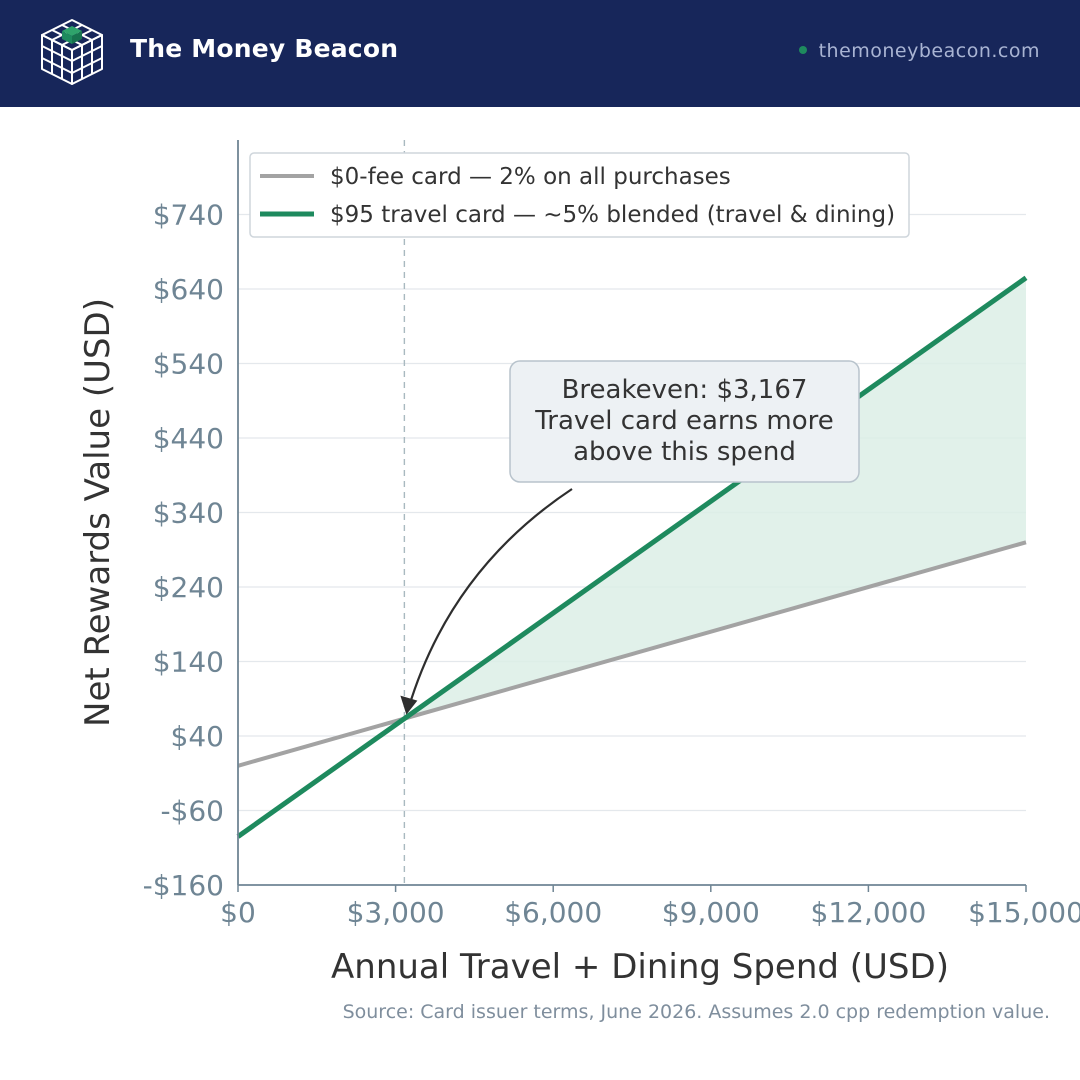 This screenshot has height=1080, width=1080. What do you see at coordinates (540, 53) in the screenshot?
I see `header-banner: The Money Beacon themoneybeacon.com` at bounding box center [540, 53].